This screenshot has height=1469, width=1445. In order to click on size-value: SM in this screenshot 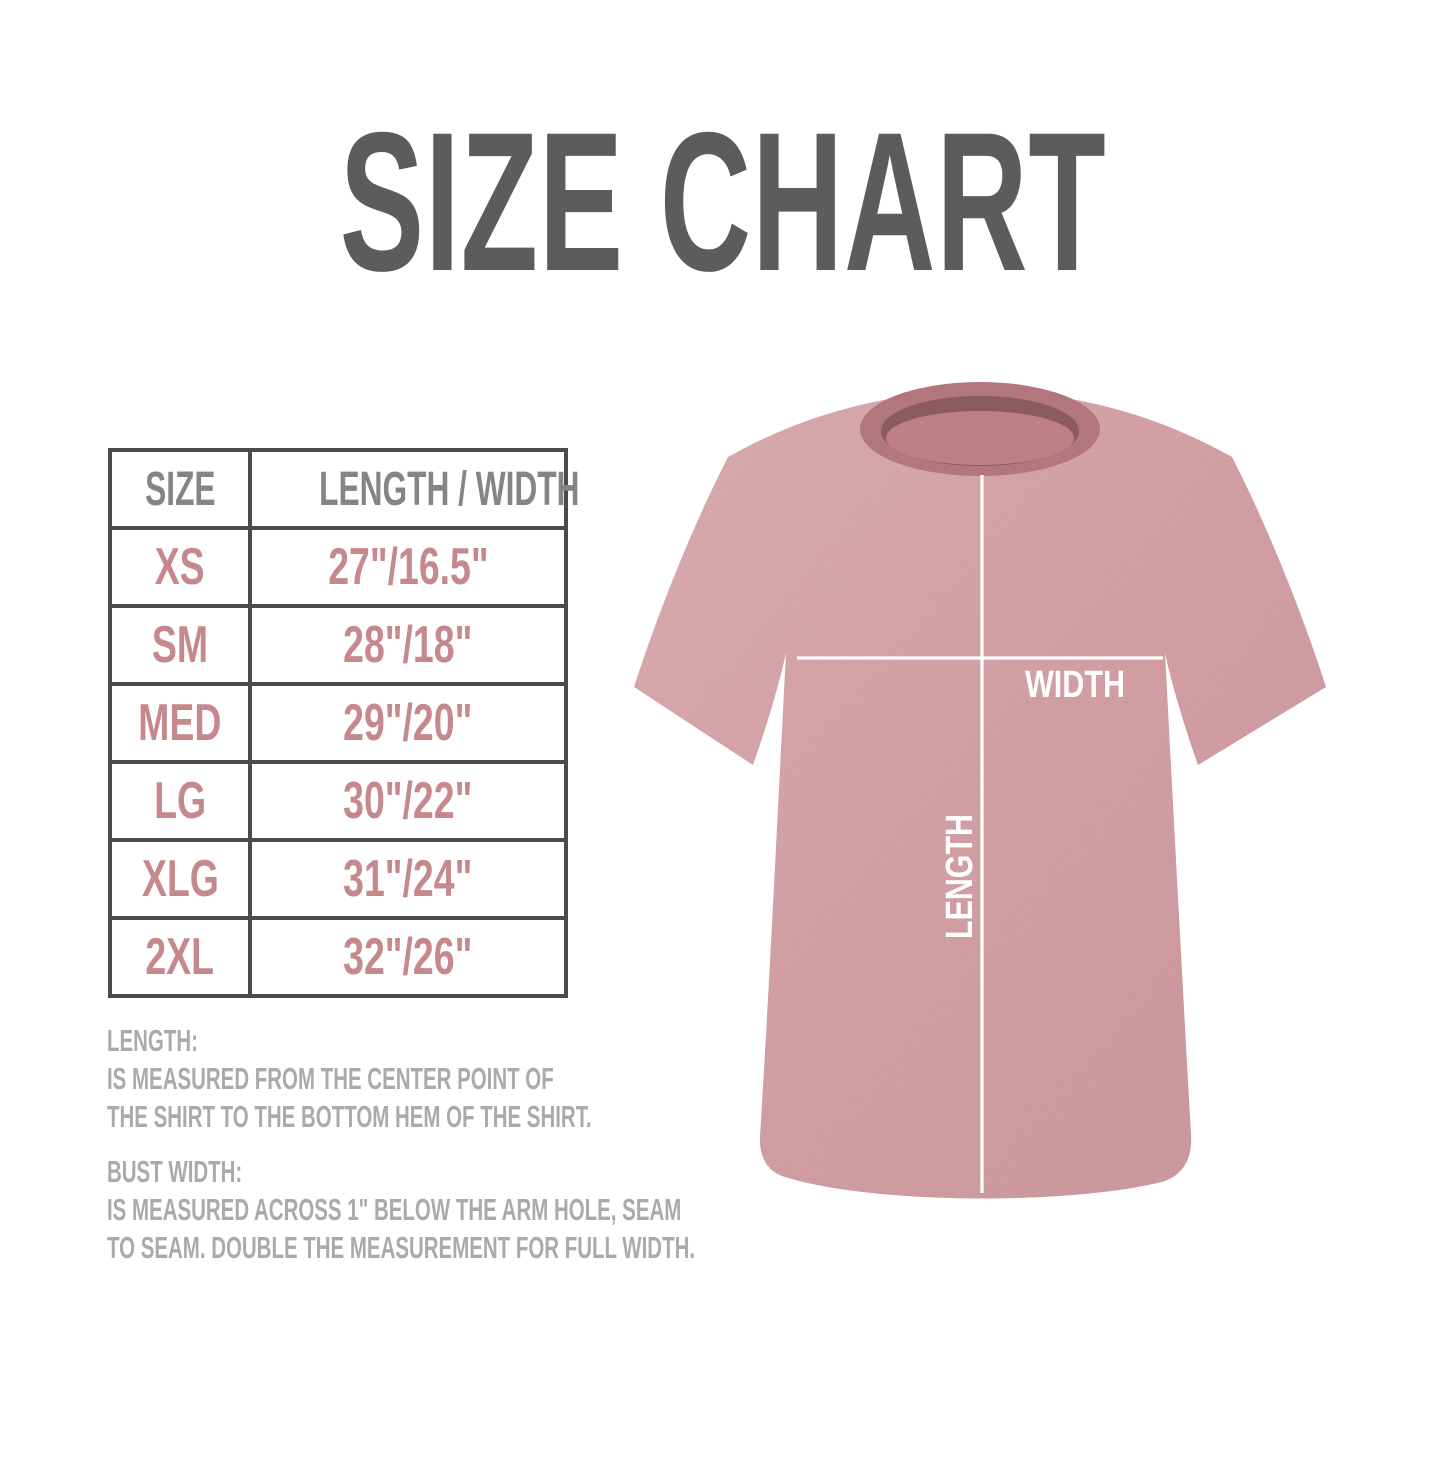, I will do `click(180, 645)`.